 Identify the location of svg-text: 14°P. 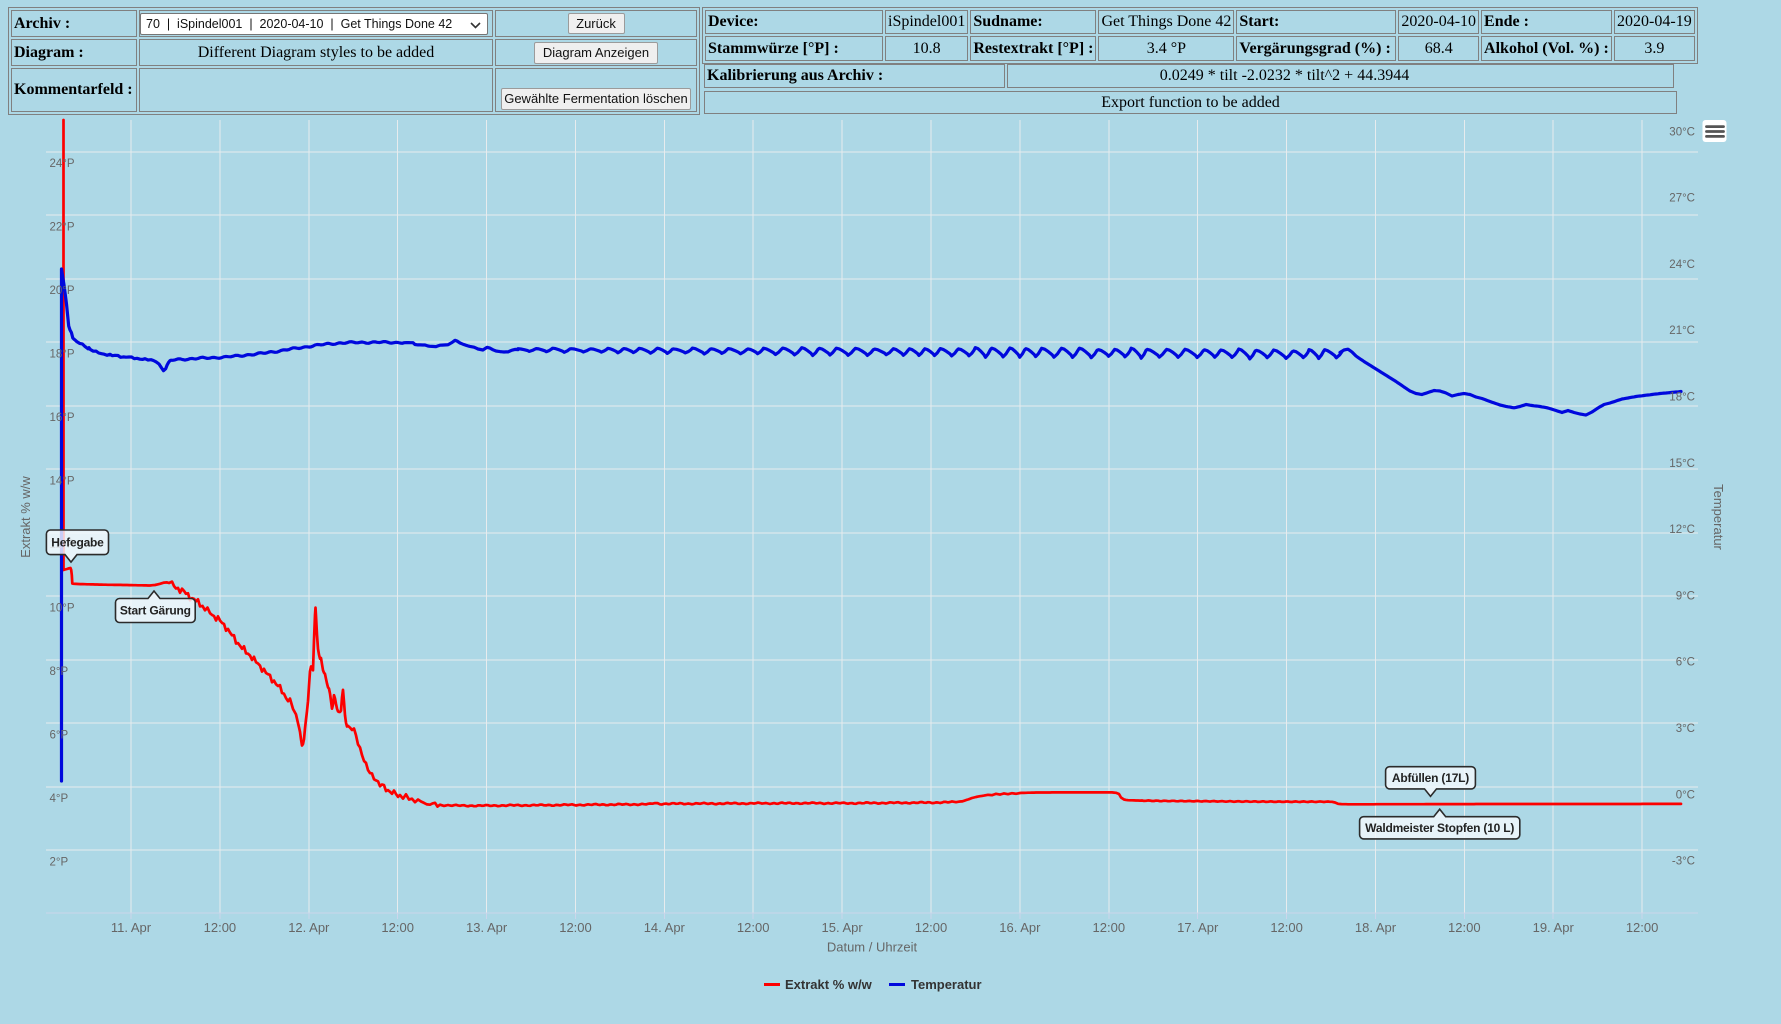
(62, 482).